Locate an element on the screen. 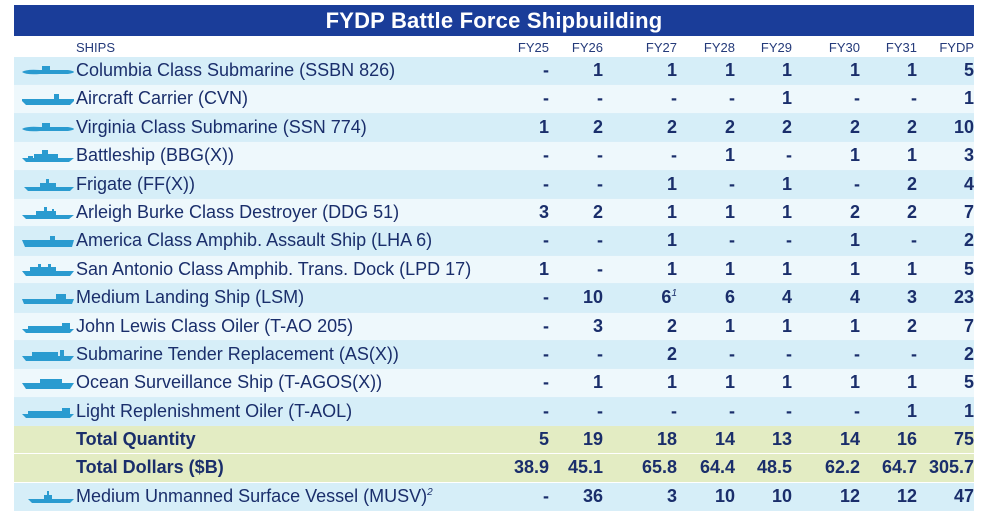 The width and height of the screenshot is (985, 511). fydp-total-cell: 7 is located at coordinates (949, 212).